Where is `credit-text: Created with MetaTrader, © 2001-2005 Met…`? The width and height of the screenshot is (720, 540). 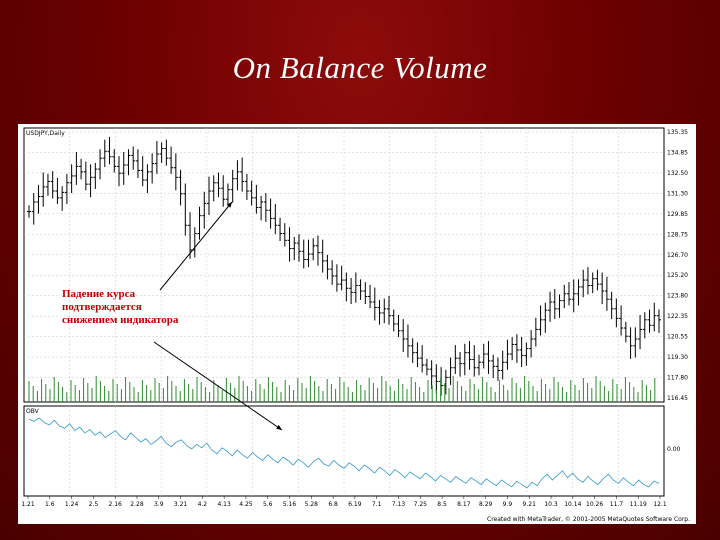 credit-text: Created with MetaTrader, © 2001-2005 Met… is located at coordinates (588, 519).